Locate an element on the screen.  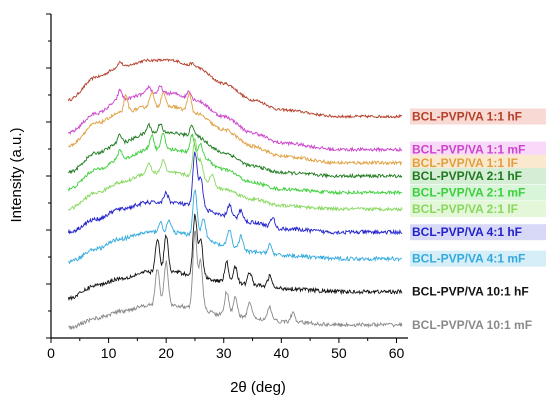
legend-label: BCL-PVP/VA 1:1 lF is located at coordinates (465, 163).